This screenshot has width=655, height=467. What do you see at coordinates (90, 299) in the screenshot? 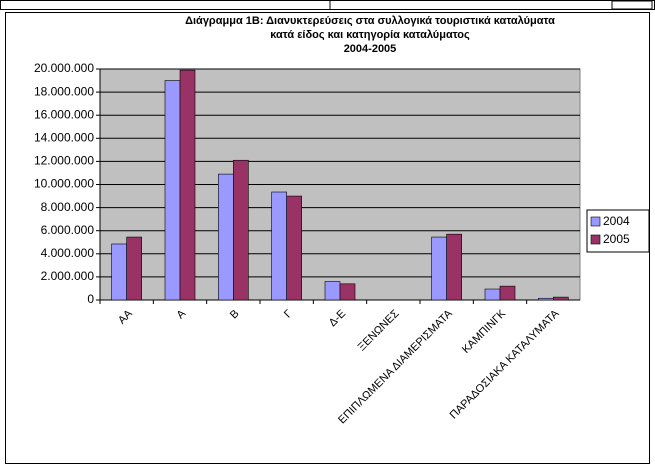
I see `y-tick-label: 0` at bounding box center [90, 299].